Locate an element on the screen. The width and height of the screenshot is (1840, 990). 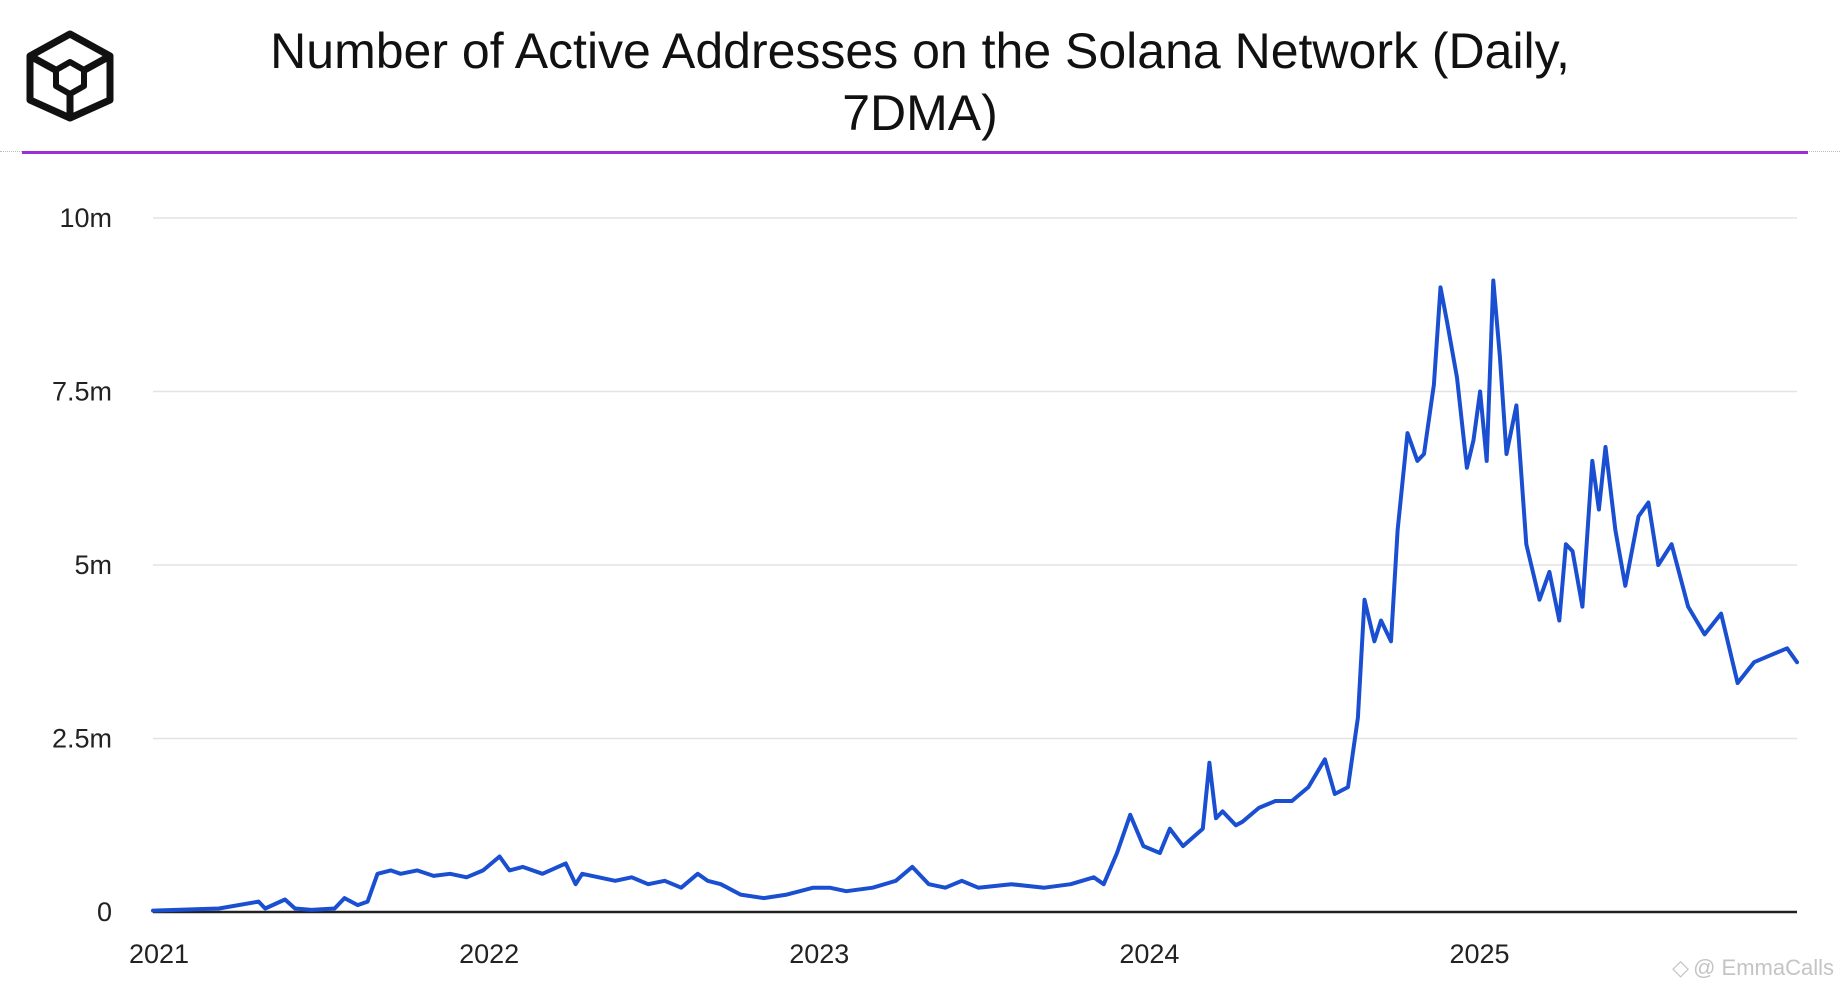
y-tick-label: 7.5m is located at coordinates (82, 392).